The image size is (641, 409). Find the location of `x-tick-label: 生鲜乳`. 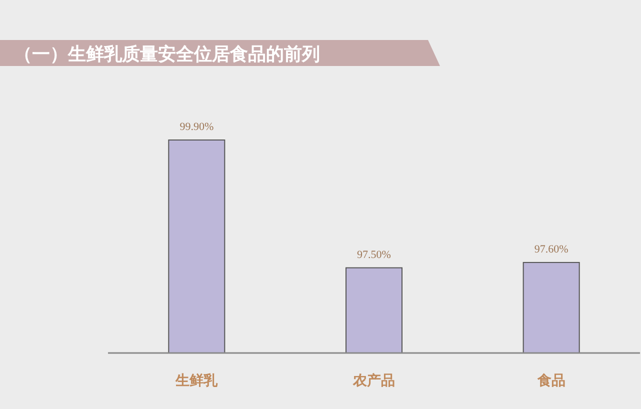

x-tick-label: 生鲜乳 is located at coordinates (196, 381).